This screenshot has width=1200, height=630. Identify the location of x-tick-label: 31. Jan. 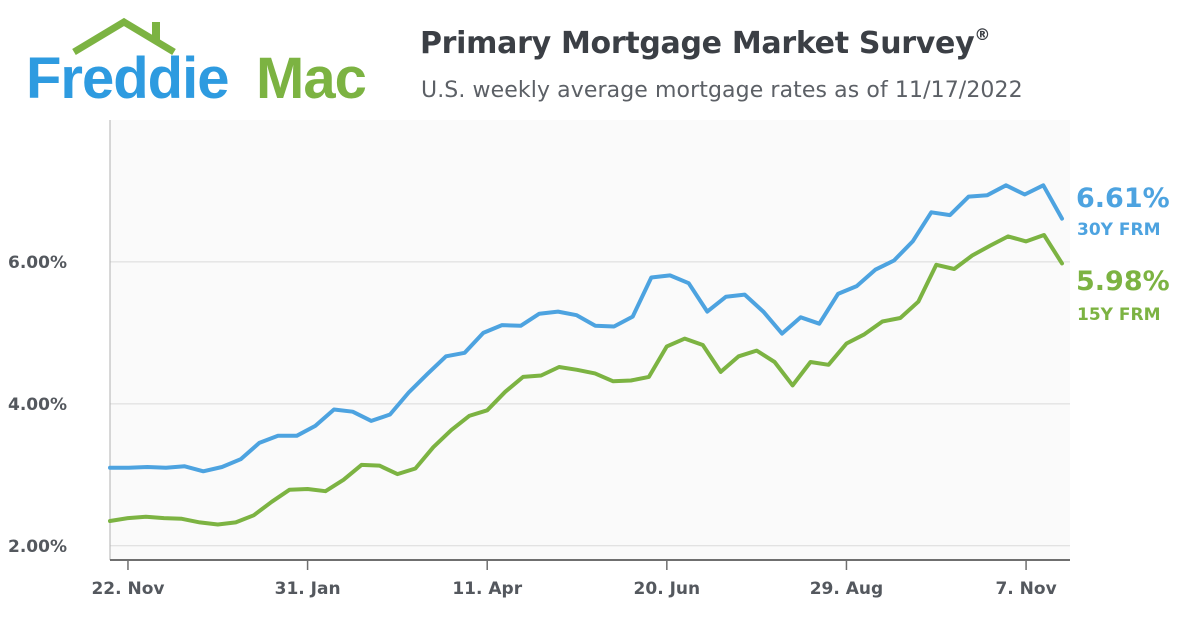
(308, 589).